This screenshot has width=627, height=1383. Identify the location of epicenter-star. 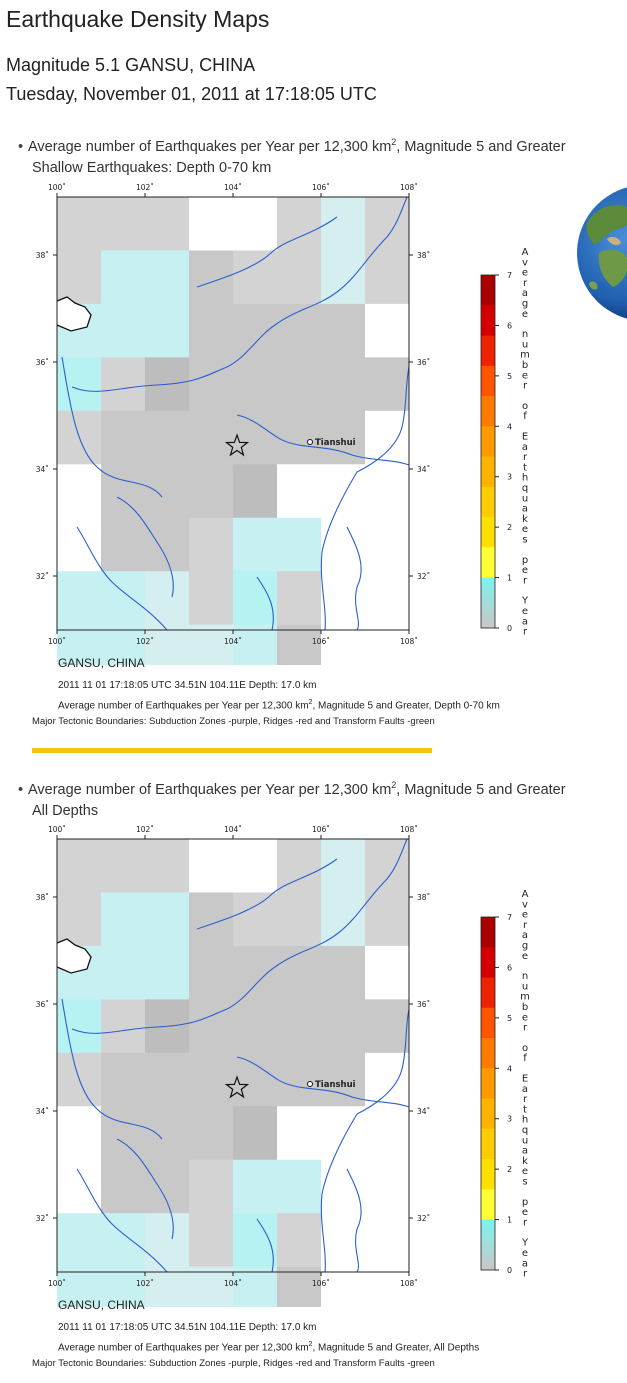
(237, 1087).